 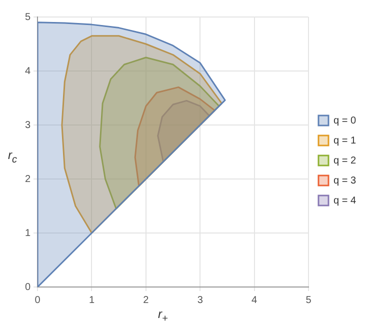 What do you see at coordinates (28, 233) in the screenshot?
I see `y-tick-label: 1` at bounding box center [28, 233].